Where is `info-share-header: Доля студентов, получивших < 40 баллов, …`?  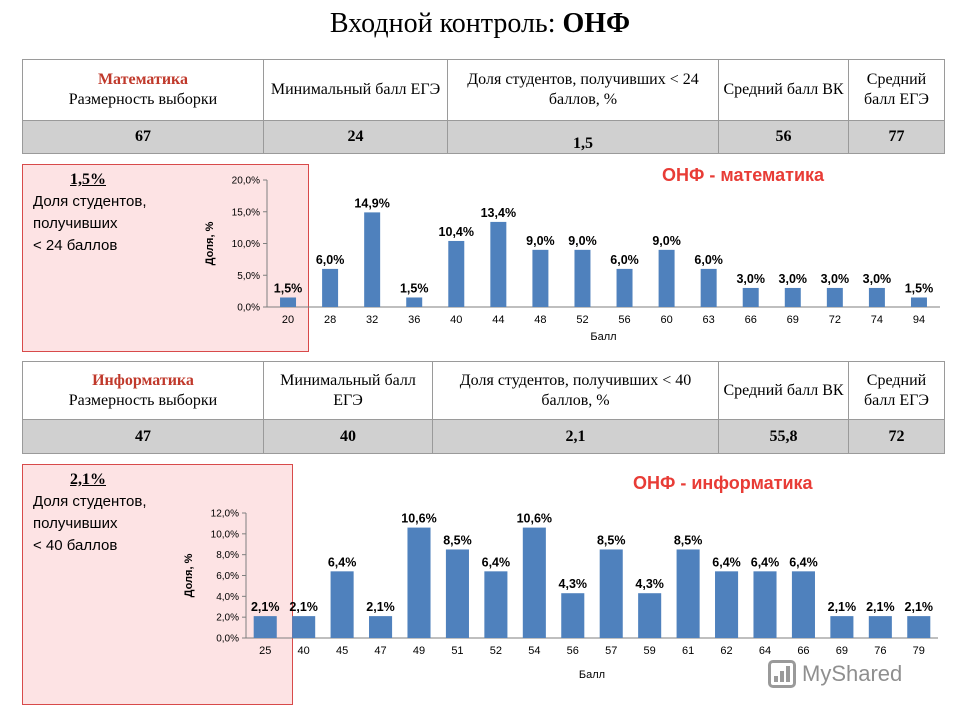 info-share-header: Доля студентов, получивших < 40 баллов, … is located at coordinates (575, 390).